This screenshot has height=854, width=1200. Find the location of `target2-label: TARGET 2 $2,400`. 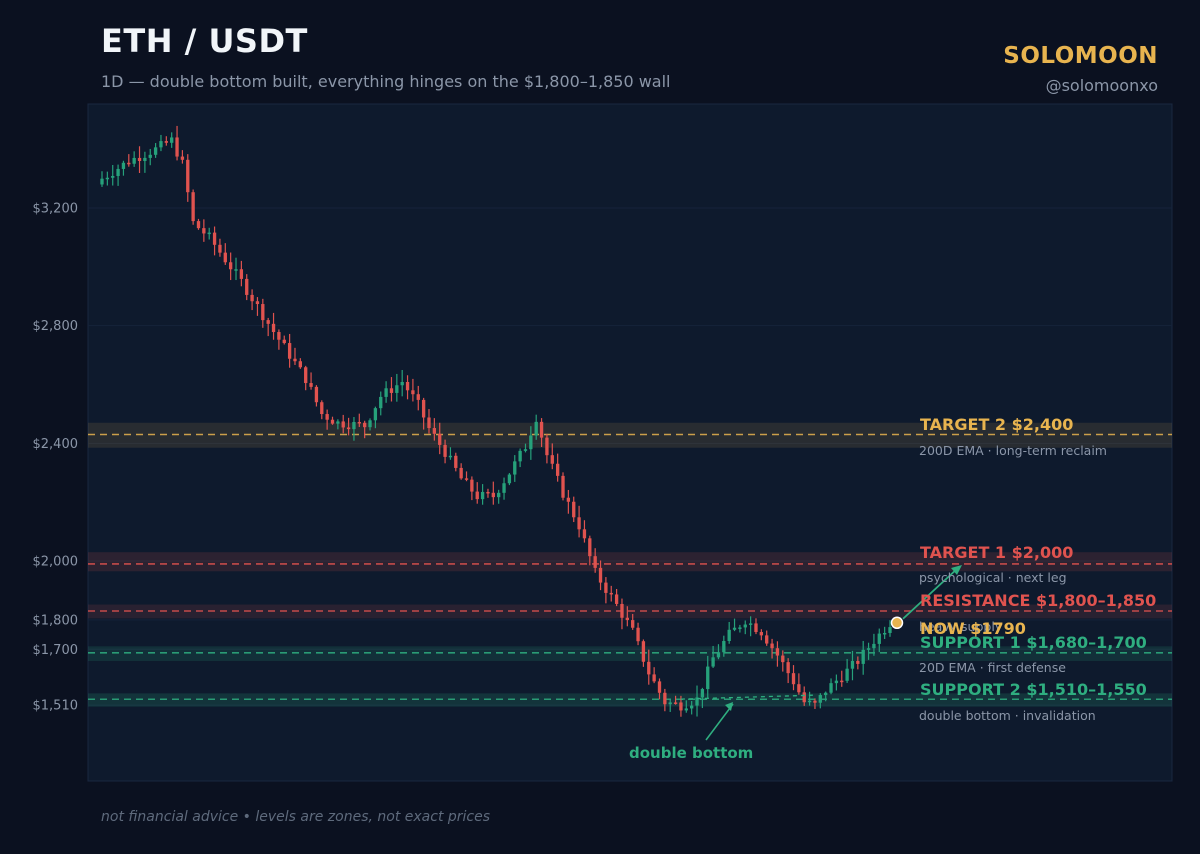

target2-label: TARGET 2 $2,400 is located at coordinates (996, 424).